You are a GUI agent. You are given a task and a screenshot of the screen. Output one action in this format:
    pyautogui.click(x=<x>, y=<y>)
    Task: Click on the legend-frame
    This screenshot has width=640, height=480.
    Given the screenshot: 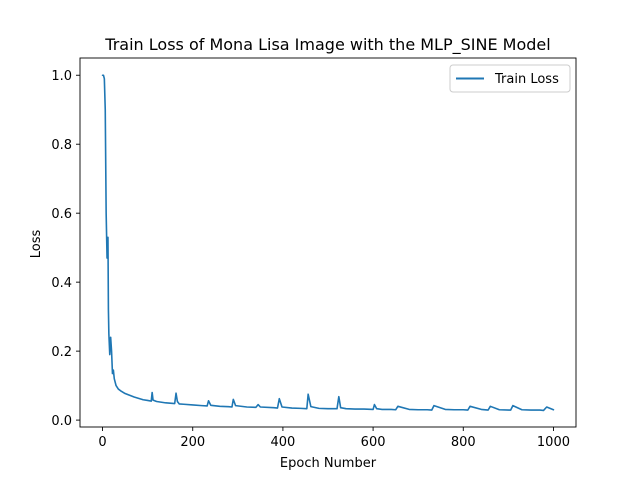 What is the action you would take?
    pyautogui.click(x=510, y=78)
    